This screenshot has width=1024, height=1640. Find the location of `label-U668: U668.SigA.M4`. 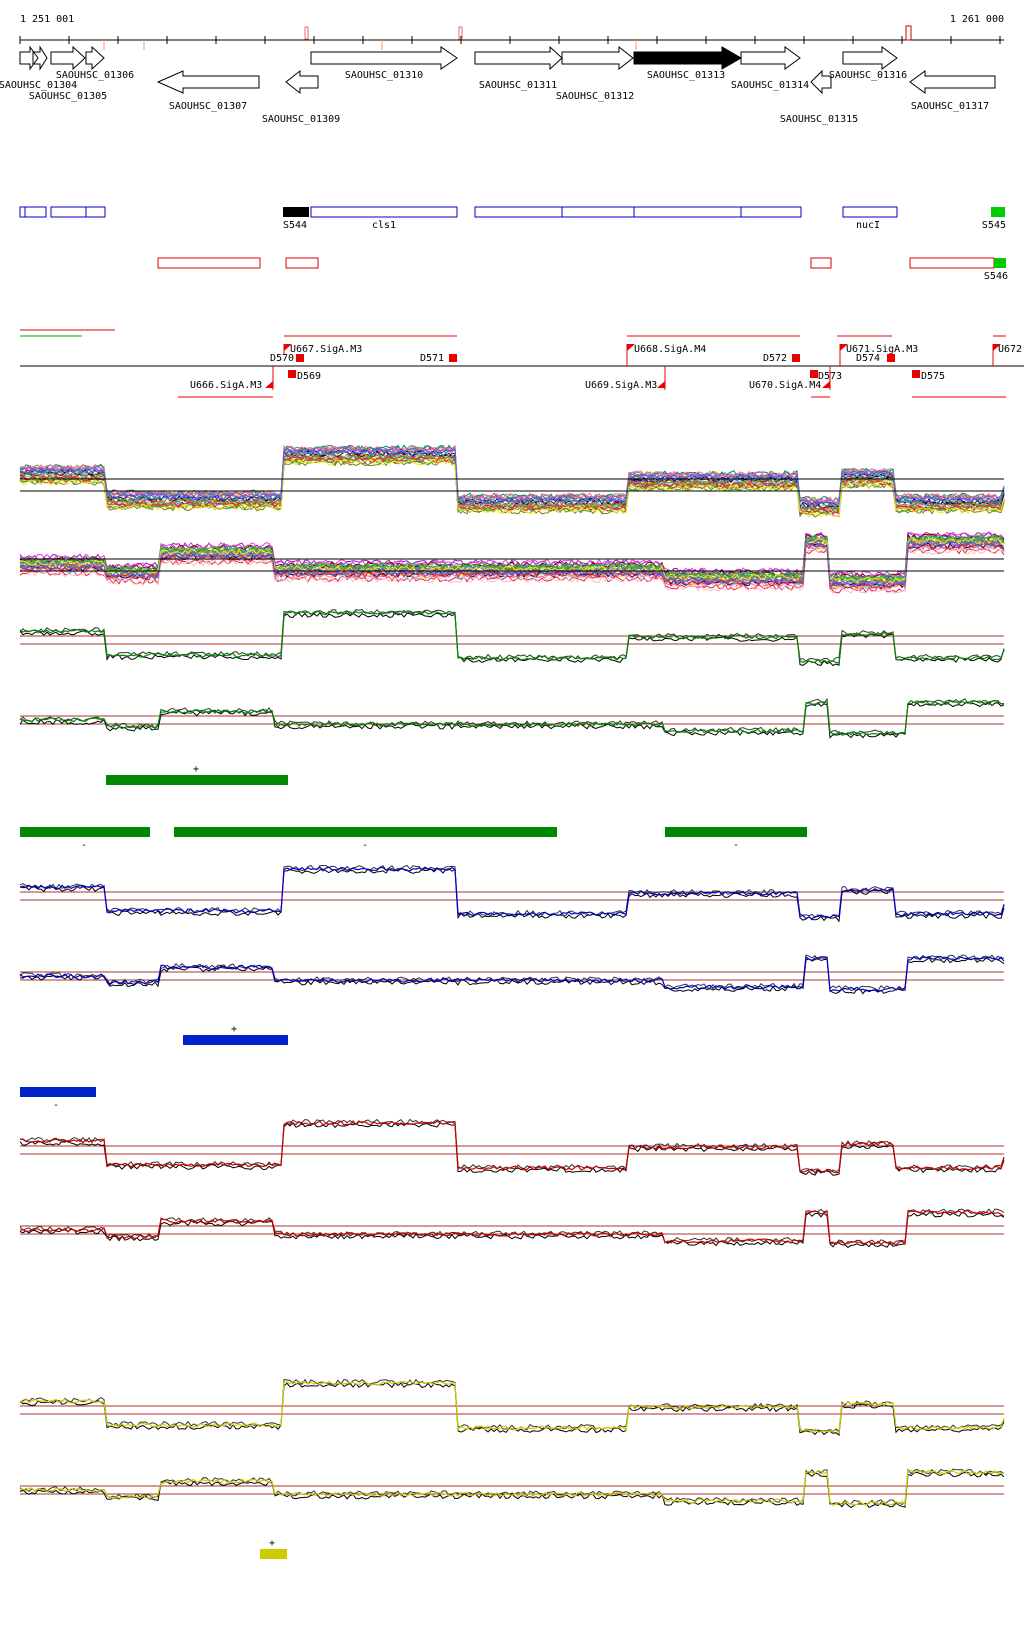

label-U668: U668.SigA.M4 is located at coordinates (670, 349).